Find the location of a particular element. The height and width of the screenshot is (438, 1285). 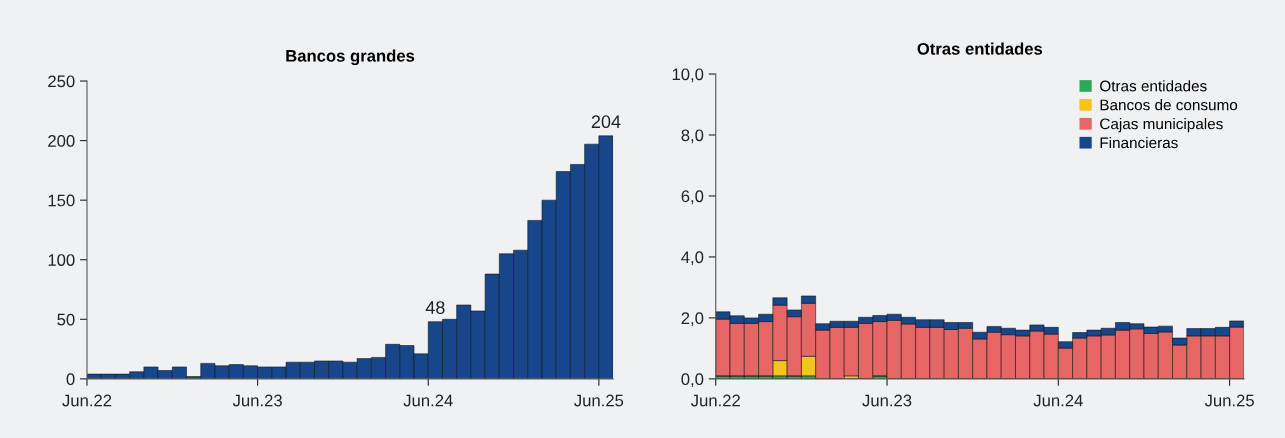

legend-label: Financieras is located at coordinates (1139, 142).